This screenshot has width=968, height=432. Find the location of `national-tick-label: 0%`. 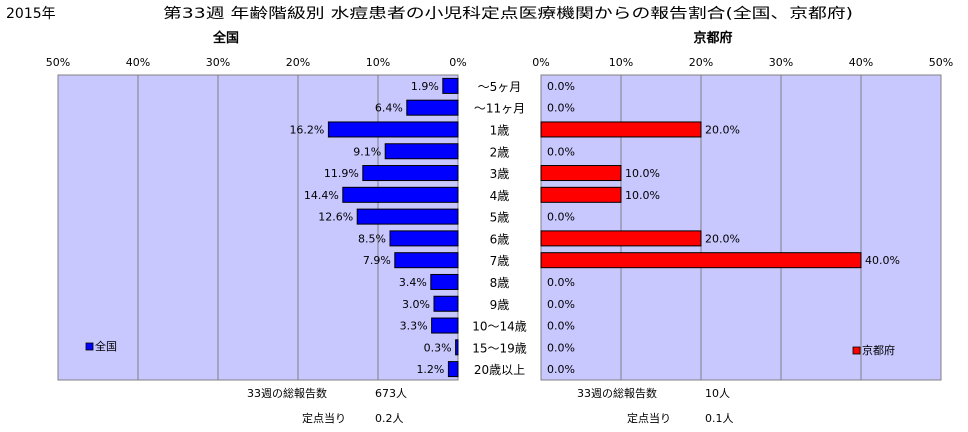

national-tick-label: 0% is located at coordinates (457, 62).